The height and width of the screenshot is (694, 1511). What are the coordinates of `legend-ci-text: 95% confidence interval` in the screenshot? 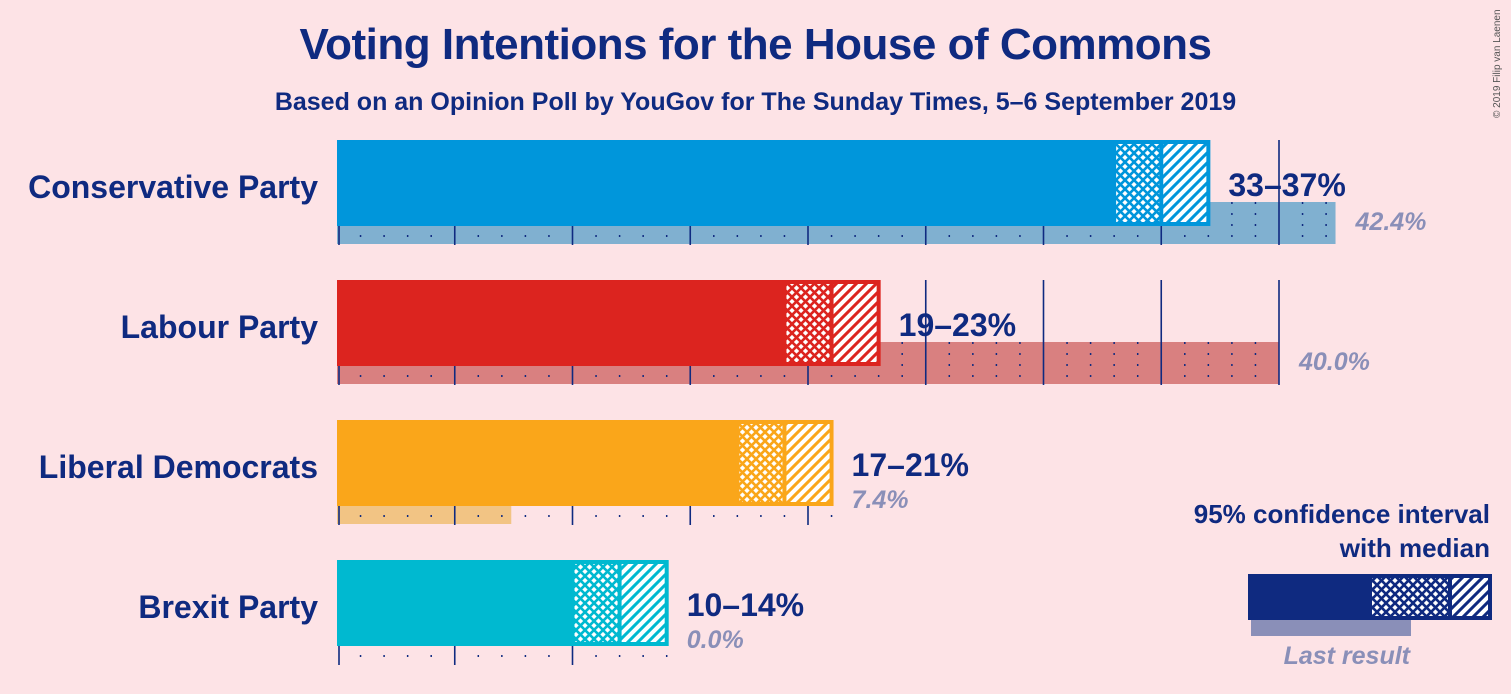 It's located at (1342, 514).